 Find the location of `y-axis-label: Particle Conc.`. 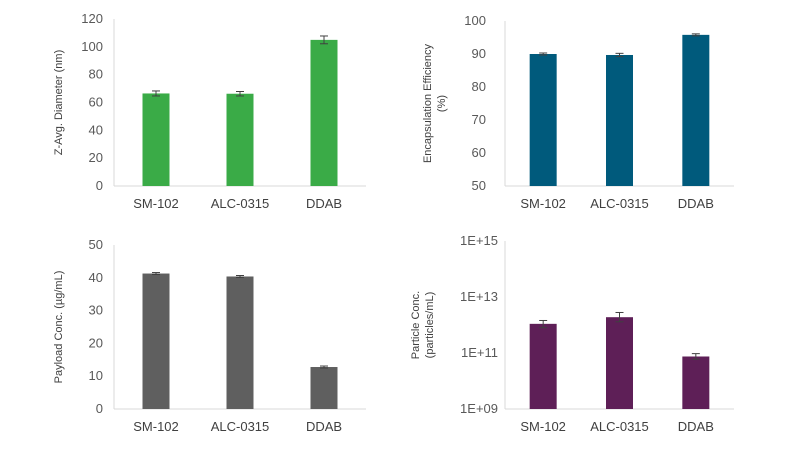

y-axis-label: Particle Conc. is located at coordinates (416, 325).